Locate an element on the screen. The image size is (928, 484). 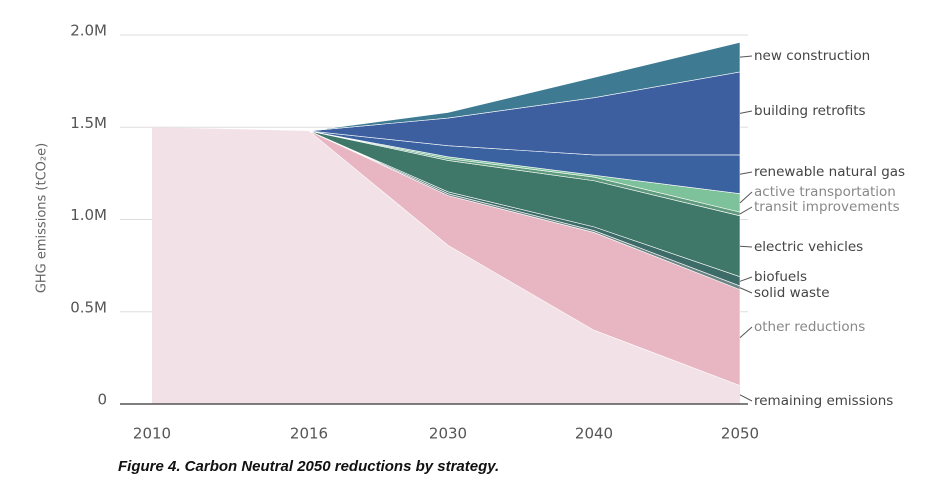
legend-label: renewable natural gas is located at coordinates (829, 172).